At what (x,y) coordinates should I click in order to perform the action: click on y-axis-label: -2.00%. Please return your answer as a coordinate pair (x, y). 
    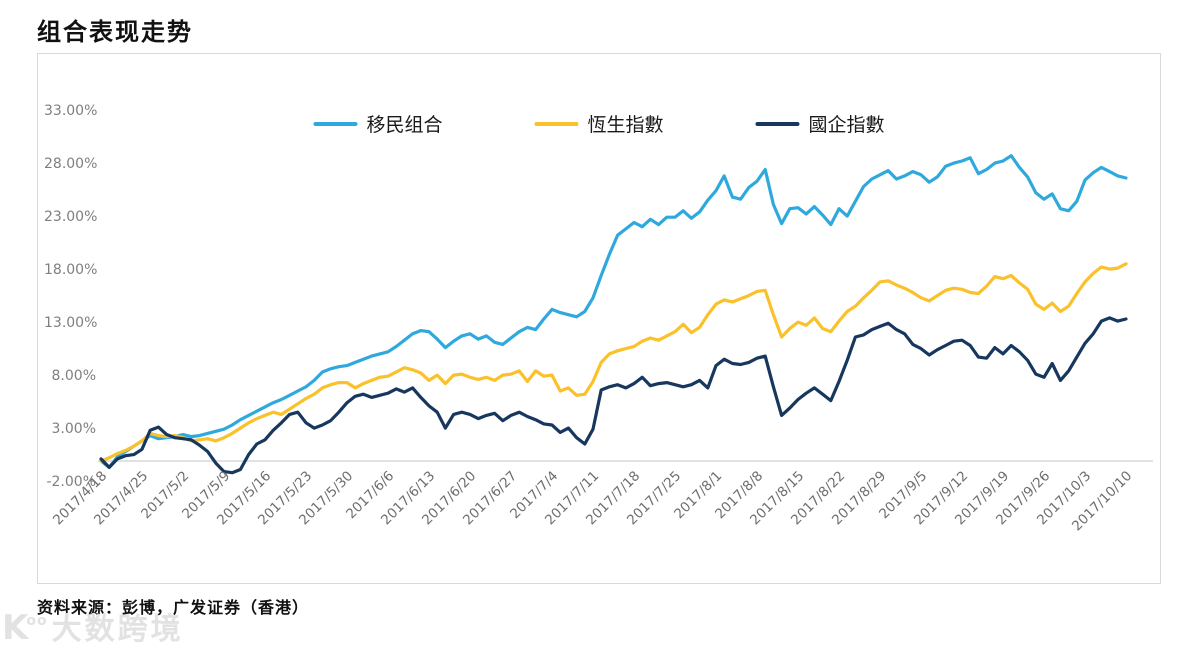
    Looking at the image, I should click on (71, 482).